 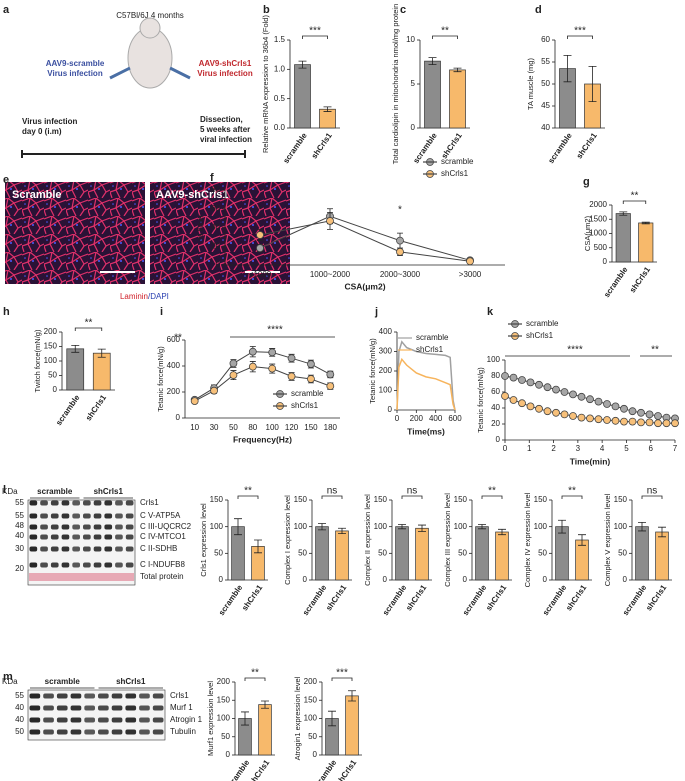 What do you see at coordinates (186, 719) in the screenshot?
I see `band-label: Atrogin 1` at bounding box center [186, 719].